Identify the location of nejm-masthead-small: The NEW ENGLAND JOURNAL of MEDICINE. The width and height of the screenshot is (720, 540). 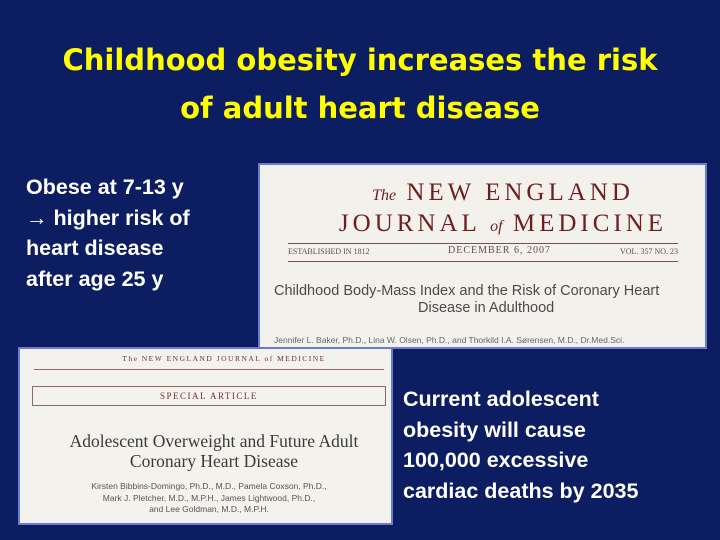
(224, 358).